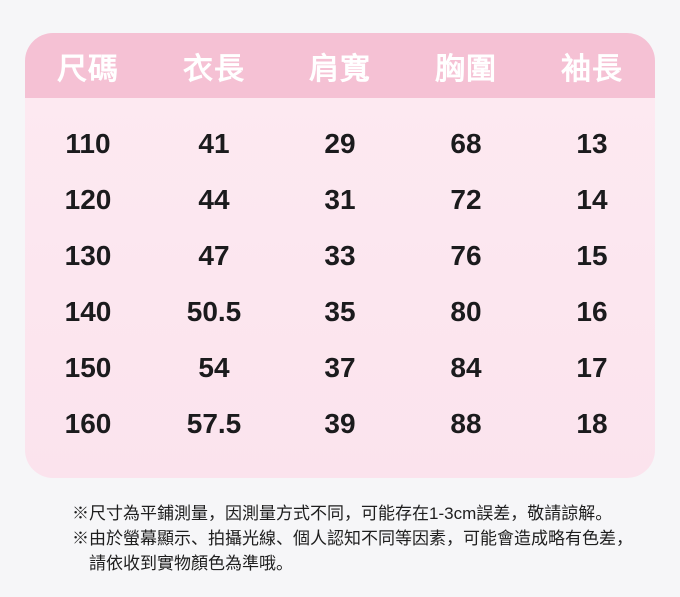 This screenshot has height=597, width=680. I want to click on cell-size: 130, so click(88, 255).